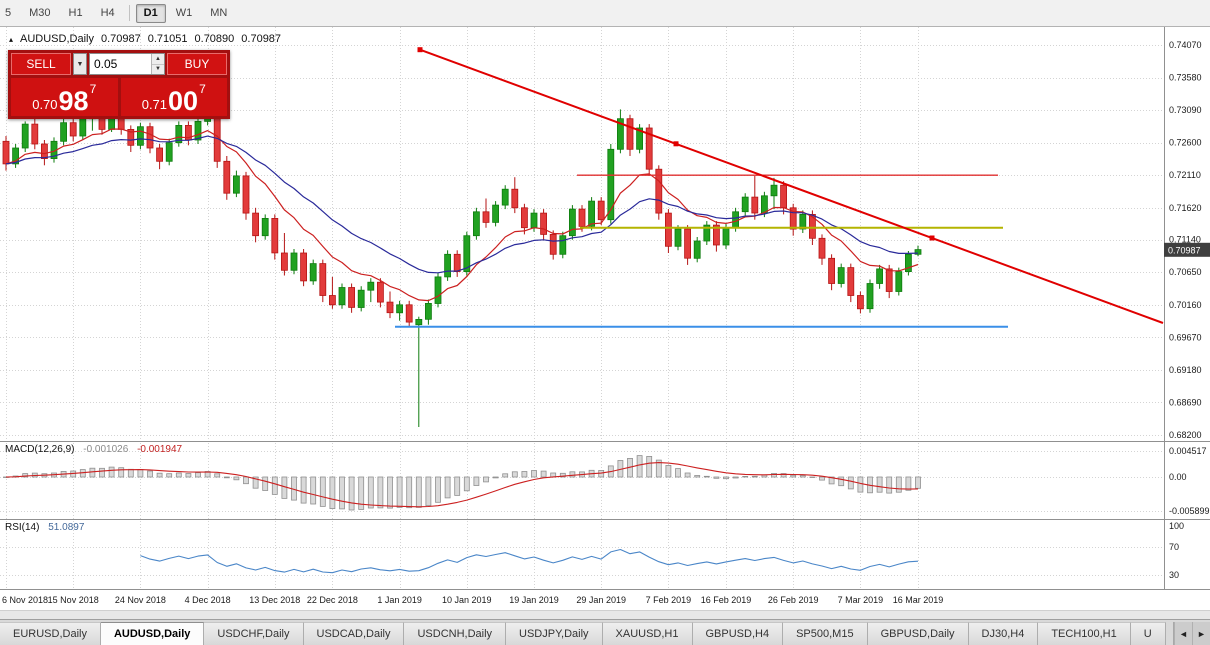 The image size is (1210, 645). Describe the element at coordinates (93, 89) in the screenshot. I see `bid-pipette: 7` at that location.